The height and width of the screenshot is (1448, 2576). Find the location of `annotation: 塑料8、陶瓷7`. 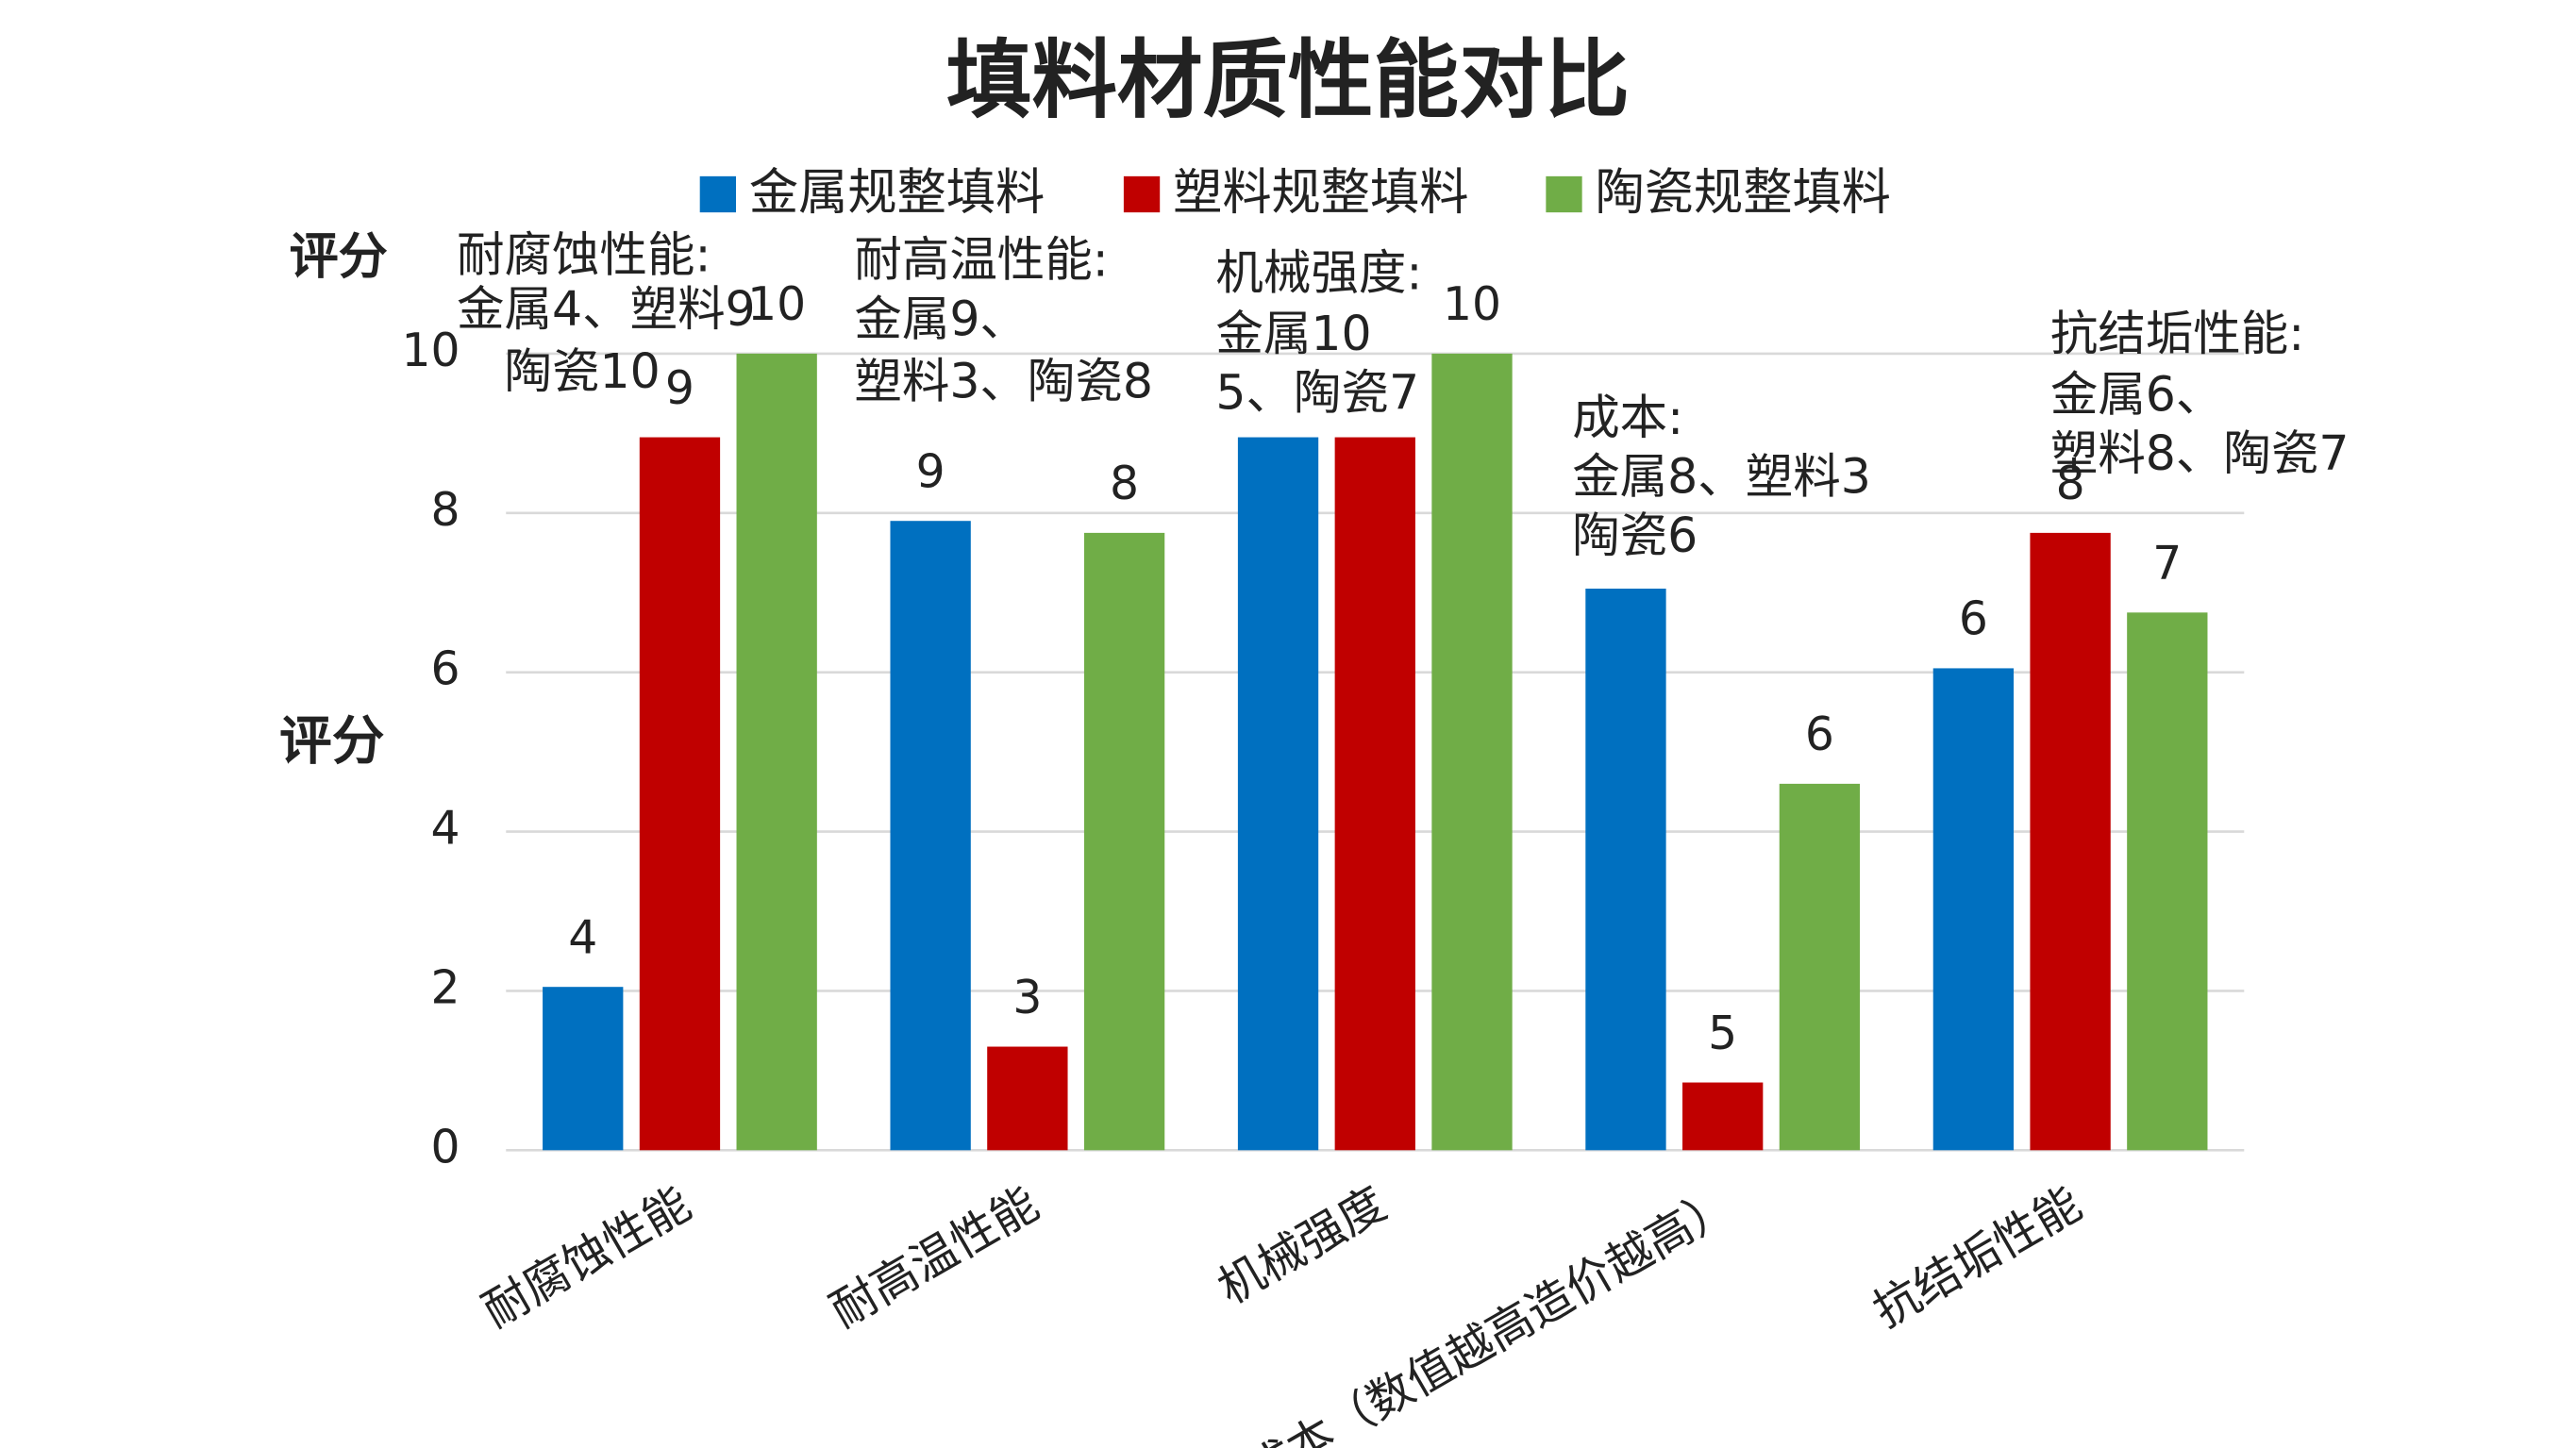

annotation: 塑料8、陶瓷7 is located at coordinates (2200, 453).